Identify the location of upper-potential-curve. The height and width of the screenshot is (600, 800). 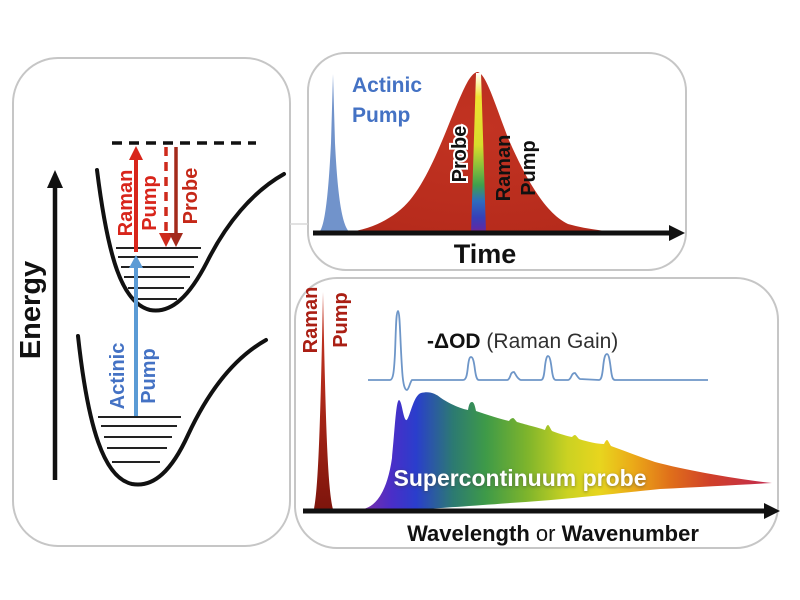
(190, 240).